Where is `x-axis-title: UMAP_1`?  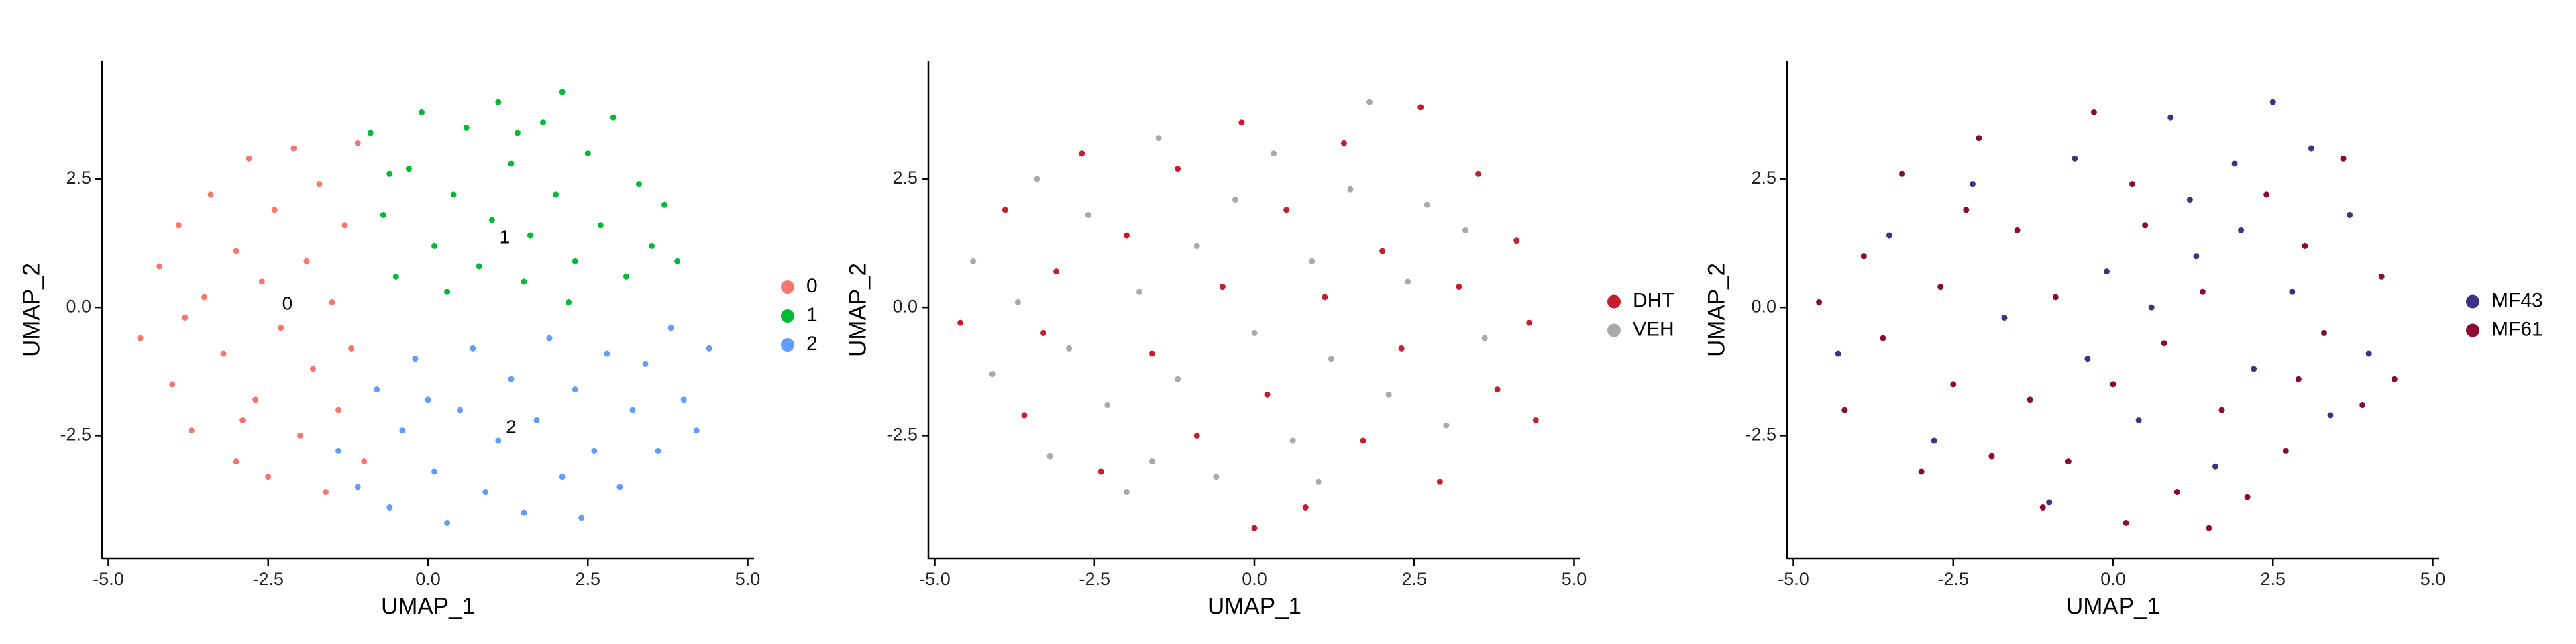
x-axis-title: UMAP_1 is located at coordinates (1254, 606).